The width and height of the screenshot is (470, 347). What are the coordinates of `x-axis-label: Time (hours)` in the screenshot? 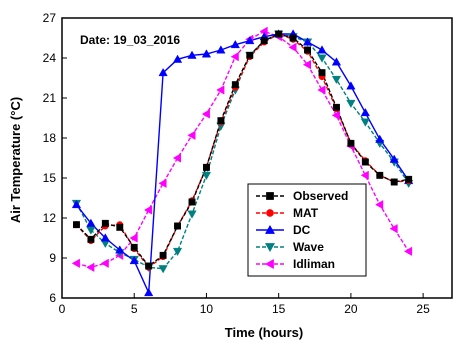 It's located at (264, 332).